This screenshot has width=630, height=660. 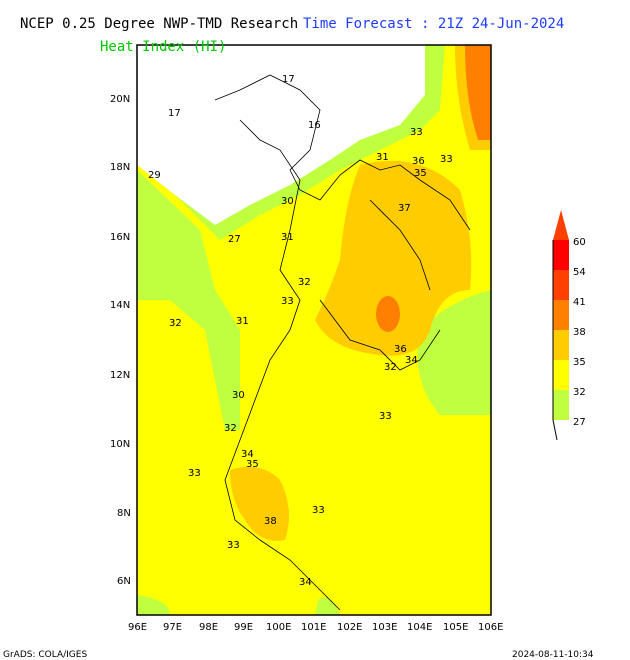 What do you see at coordinates (120, 375) in the screenshot?
I see `lat-label: 12N` at bounding box center [120, 375].